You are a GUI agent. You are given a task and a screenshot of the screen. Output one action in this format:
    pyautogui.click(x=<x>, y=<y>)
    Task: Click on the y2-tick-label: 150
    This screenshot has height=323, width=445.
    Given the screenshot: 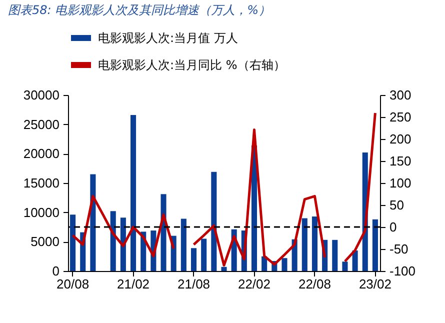 What is the action you would take?
    pyautogui.click(x=401, y=161)
    